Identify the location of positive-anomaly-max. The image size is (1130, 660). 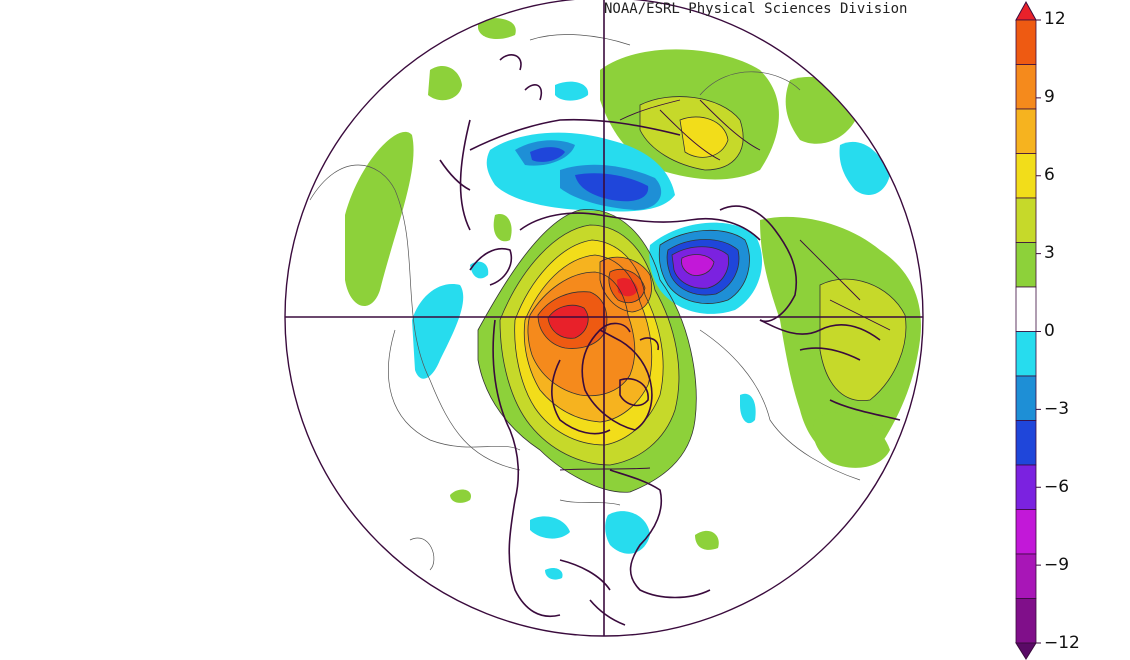
(593, 308).